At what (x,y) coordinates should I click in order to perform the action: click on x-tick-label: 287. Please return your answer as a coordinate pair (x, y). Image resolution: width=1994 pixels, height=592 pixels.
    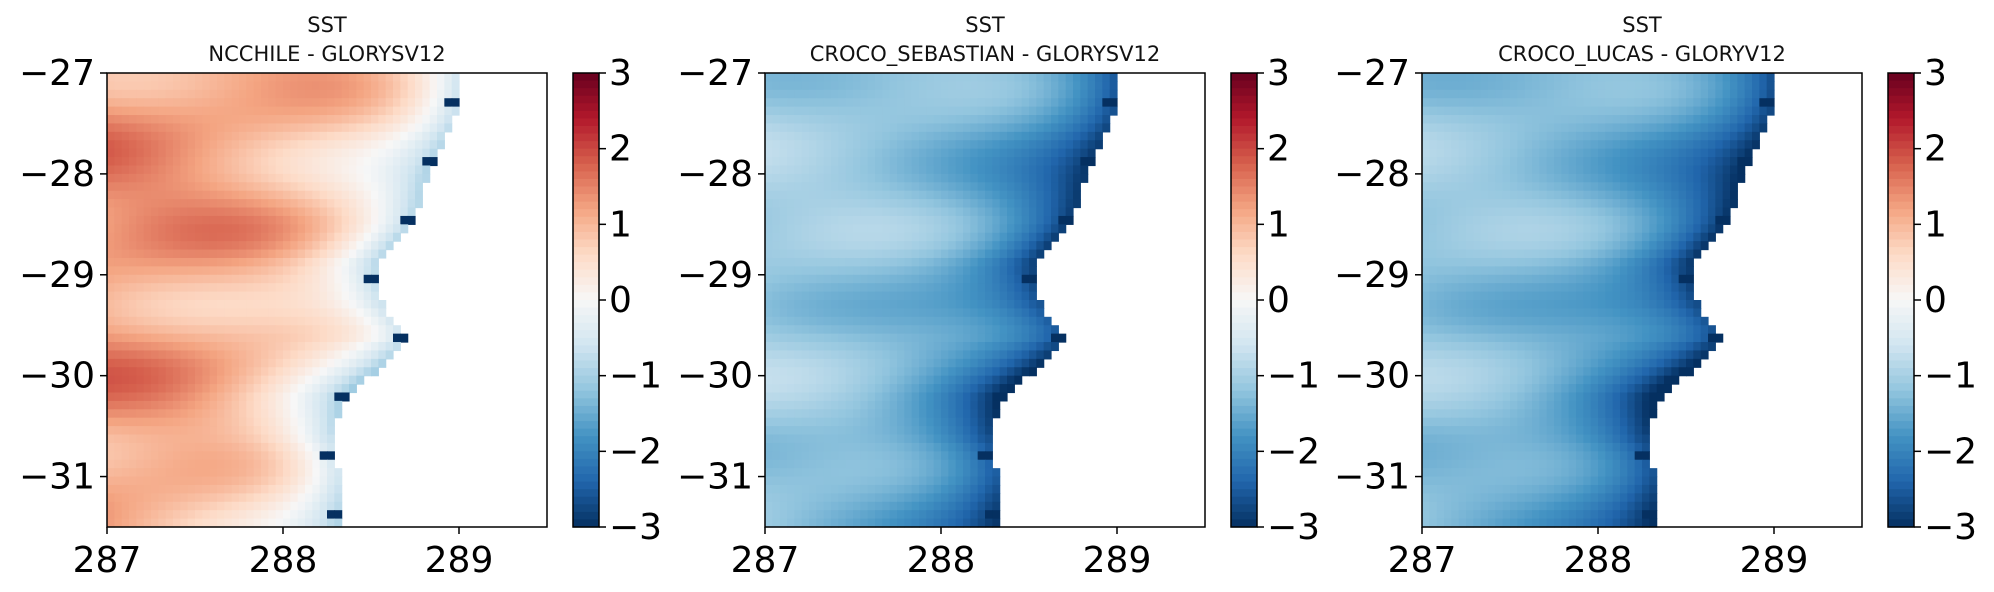
    Looking at the image, I should click on (107, 560).